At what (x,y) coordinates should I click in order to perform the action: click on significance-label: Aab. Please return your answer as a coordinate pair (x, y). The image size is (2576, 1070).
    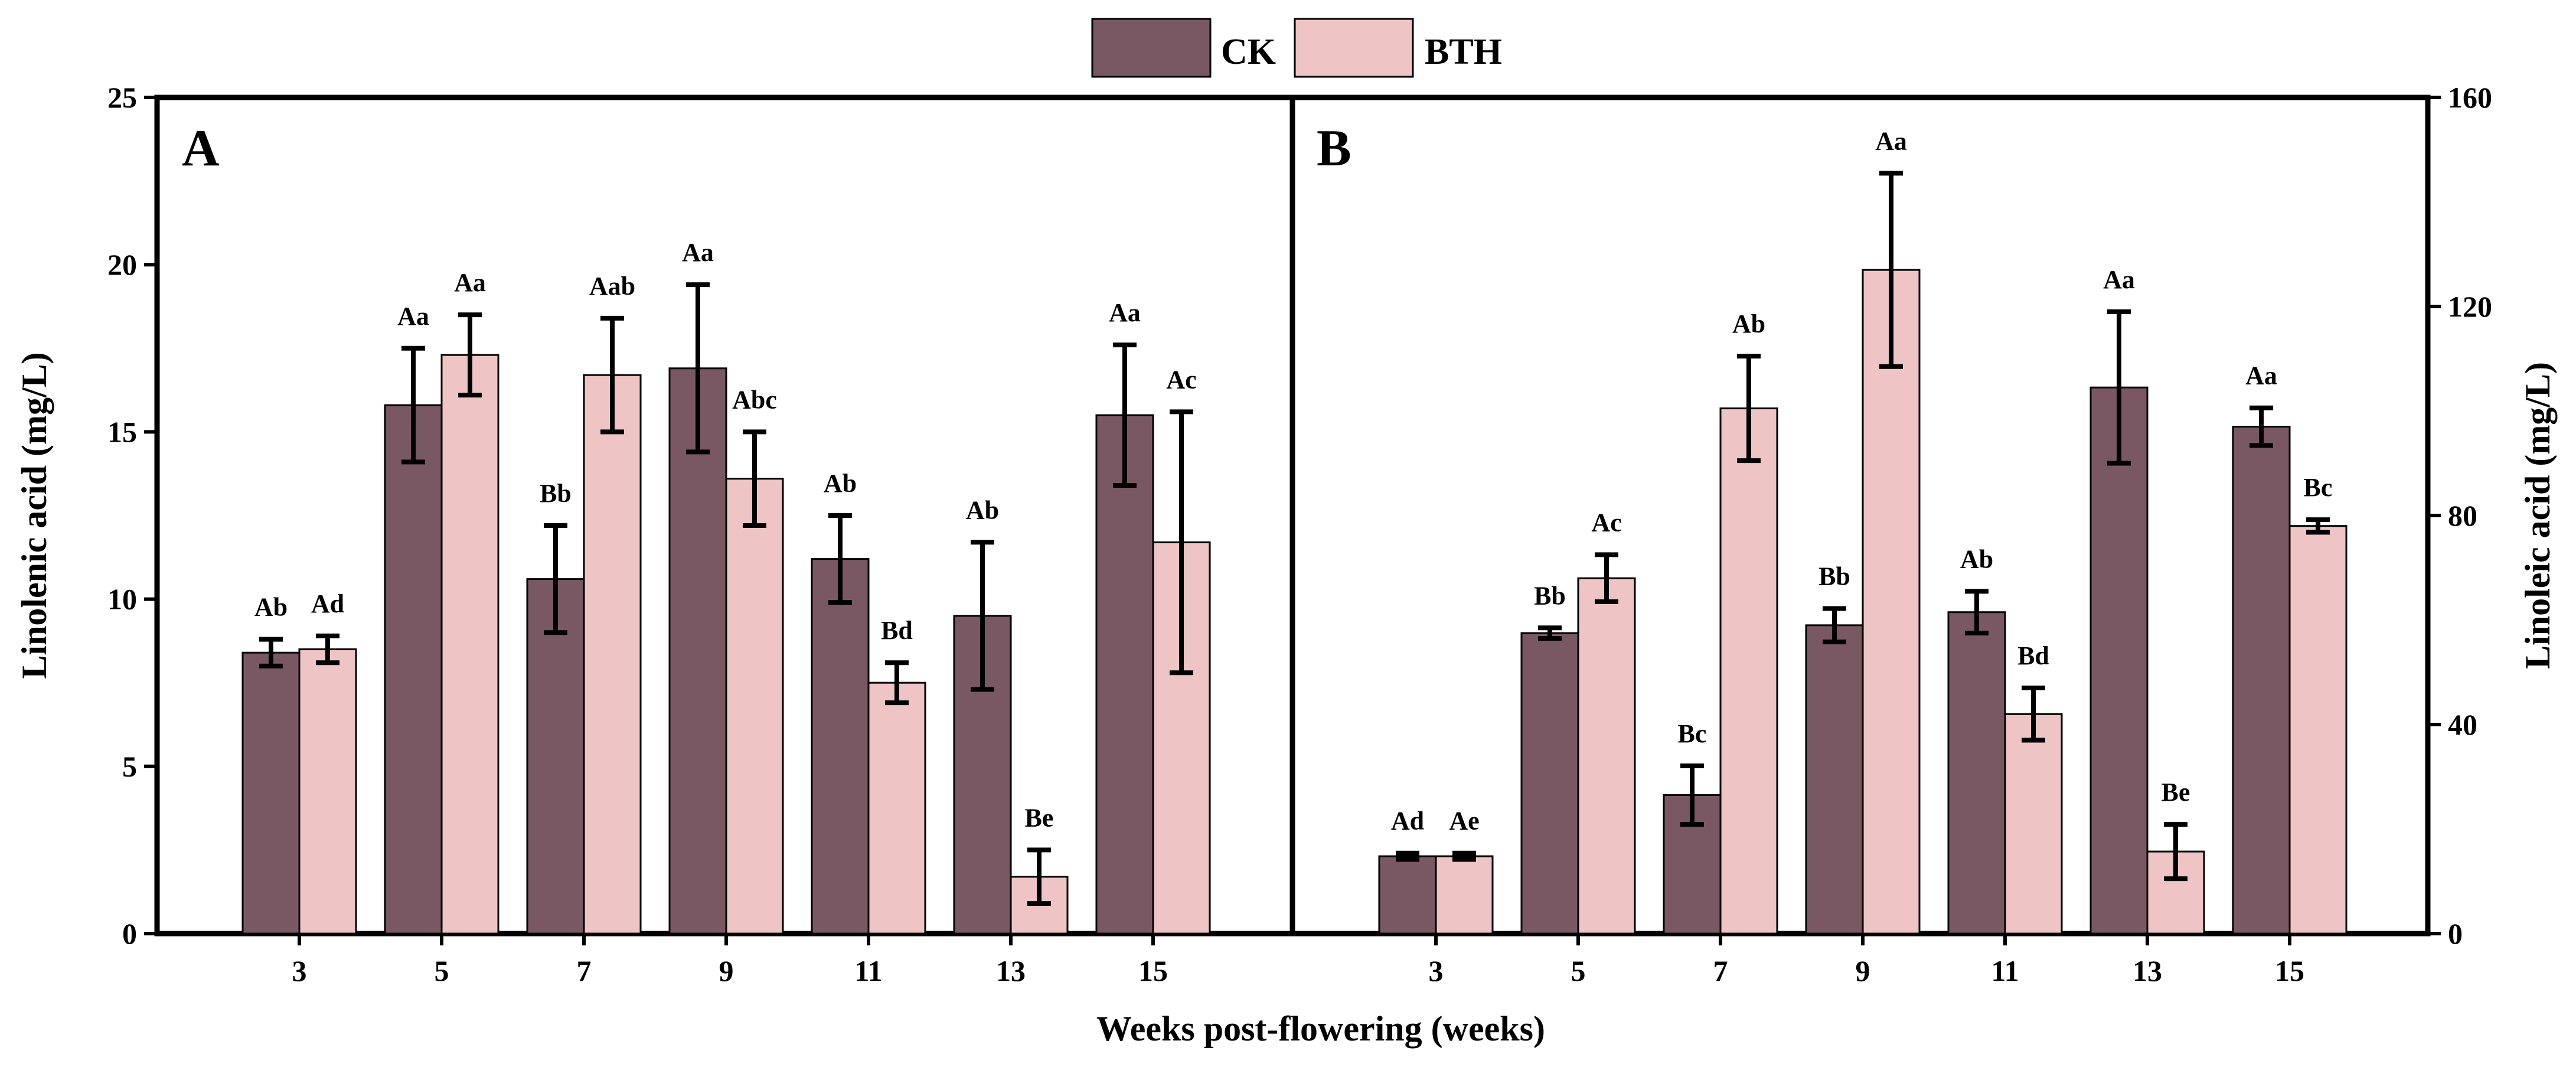
    Looking at the image, I should click on (612, 287).